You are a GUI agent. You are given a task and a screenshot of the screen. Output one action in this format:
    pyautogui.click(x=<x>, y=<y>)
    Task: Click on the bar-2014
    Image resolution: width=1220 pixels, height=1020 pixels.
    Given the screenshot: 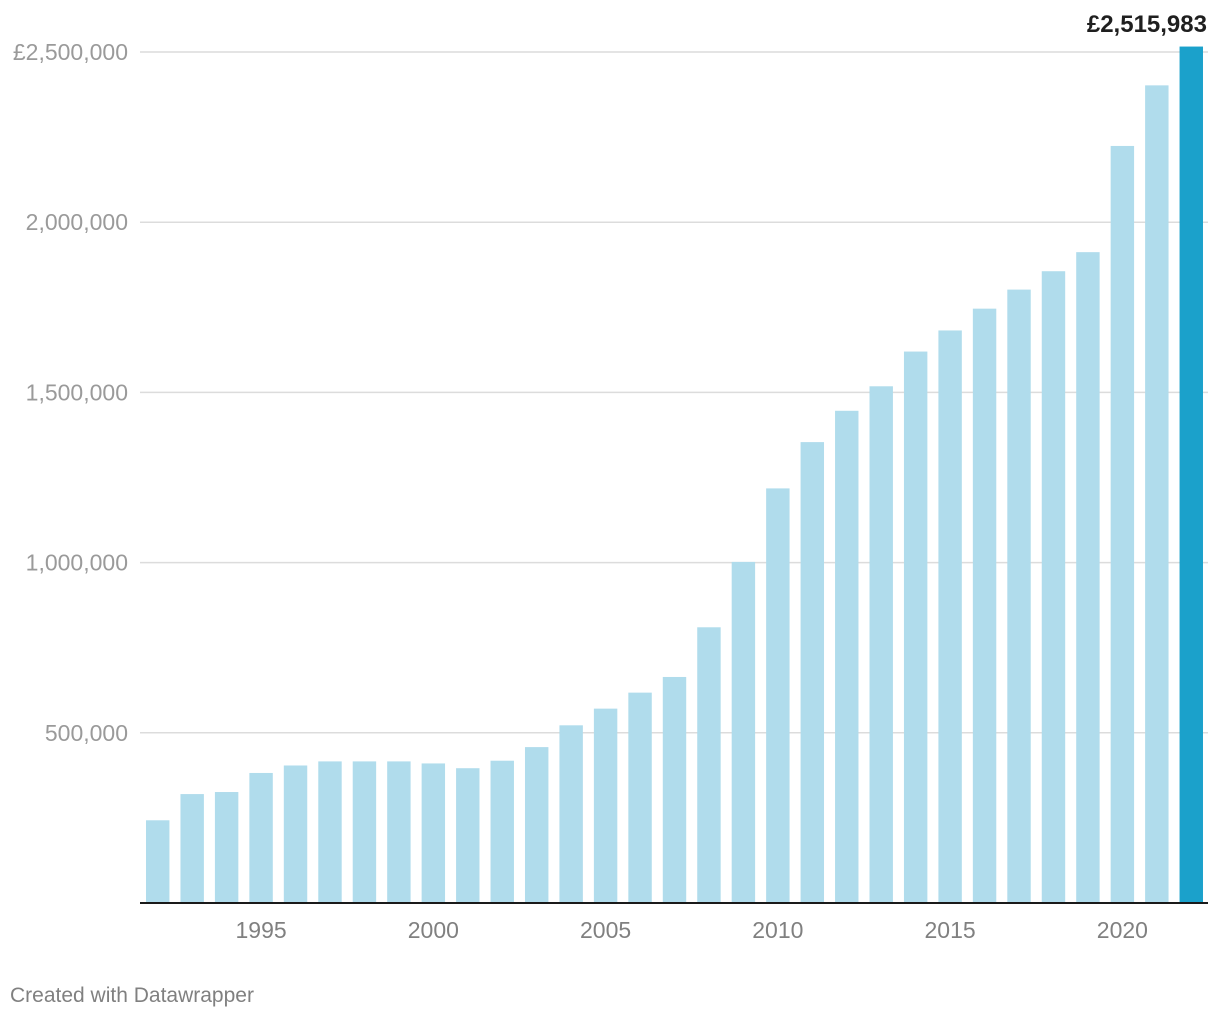 What is the action you would take?
    pyautogui.click(x=915, y=627)
    